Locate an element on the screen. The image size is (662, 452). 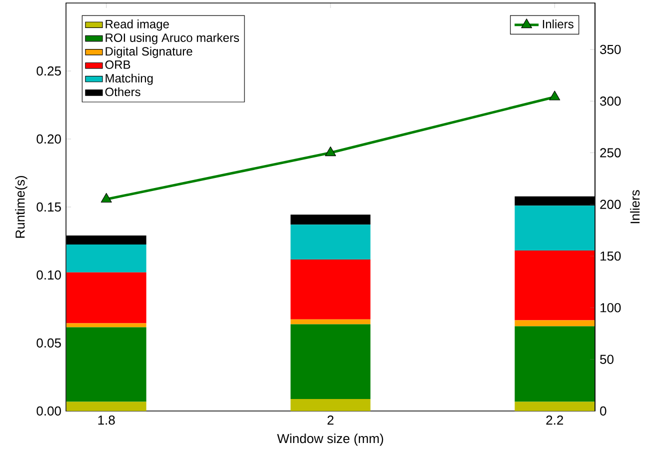
legend-label: ORB is located at coordinates (117, 64).